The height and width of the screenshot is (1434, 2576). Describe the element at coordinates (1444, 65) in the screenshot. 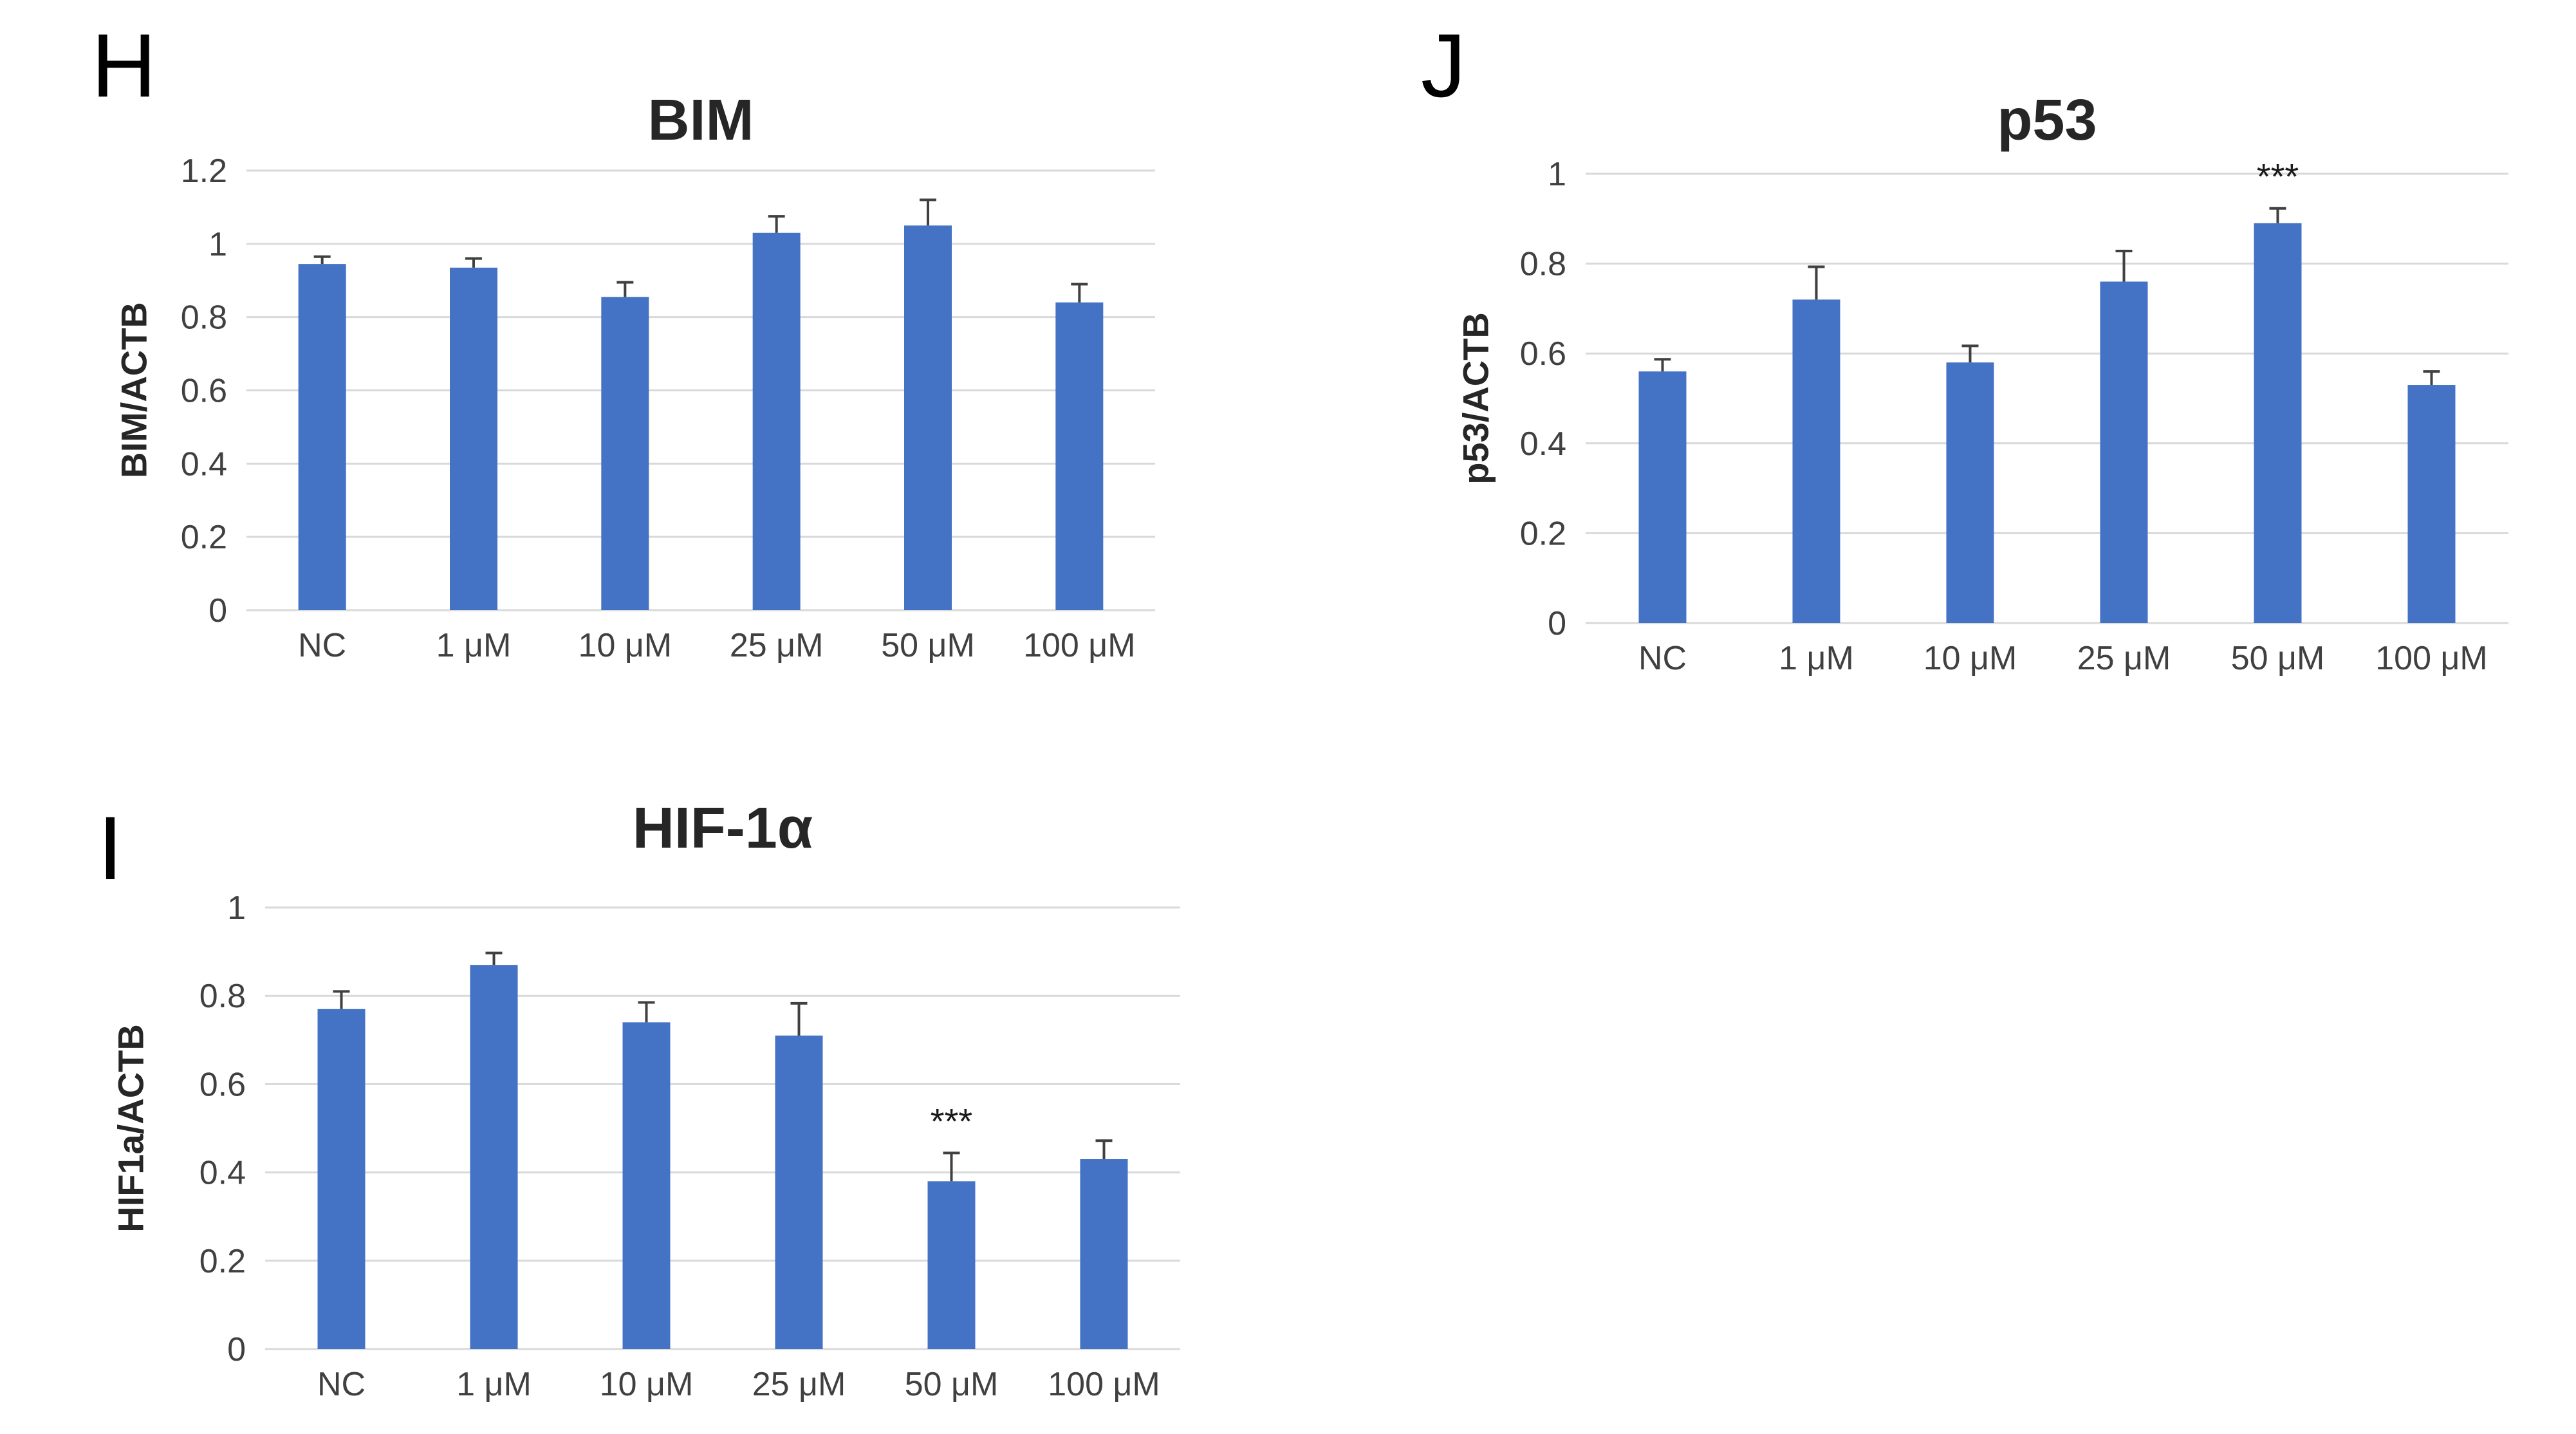

I see `panel-label-j: J` at that location.